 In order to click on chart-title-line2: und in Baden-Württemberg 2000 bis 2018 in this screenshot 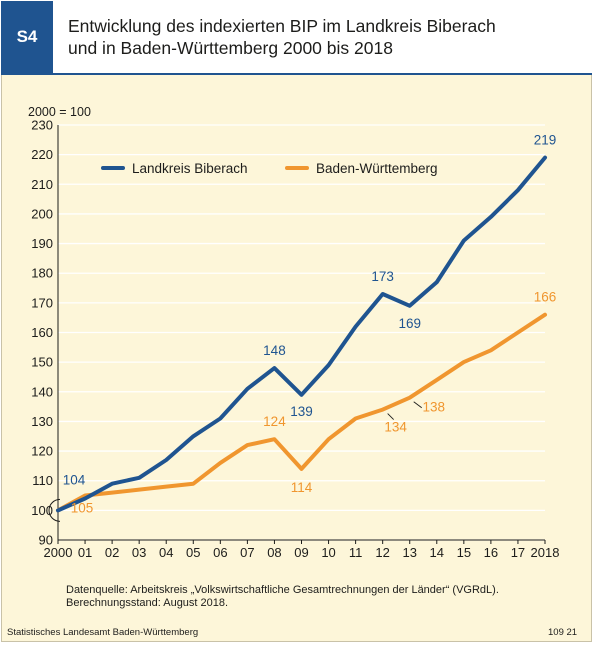, I will do `click(230, 48)`.